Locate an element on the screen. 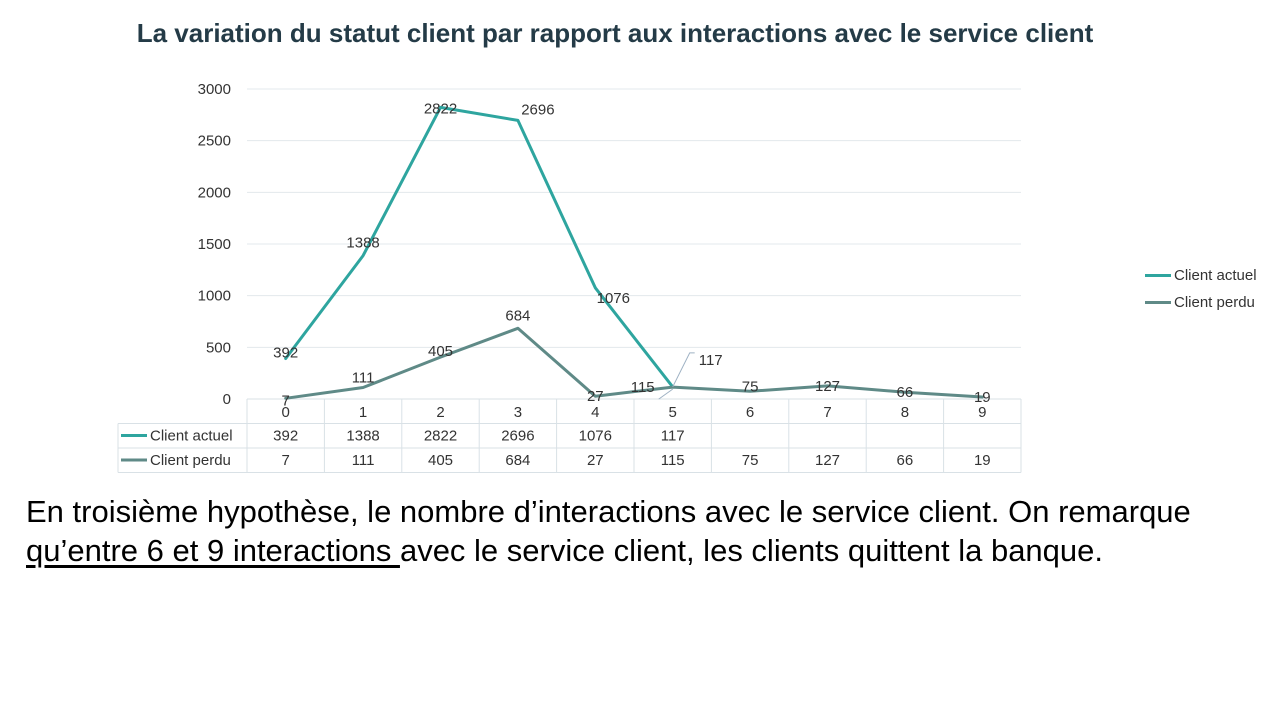 The image size is (1280, 720). data-label: 66 is located at coordinates (905, 392).